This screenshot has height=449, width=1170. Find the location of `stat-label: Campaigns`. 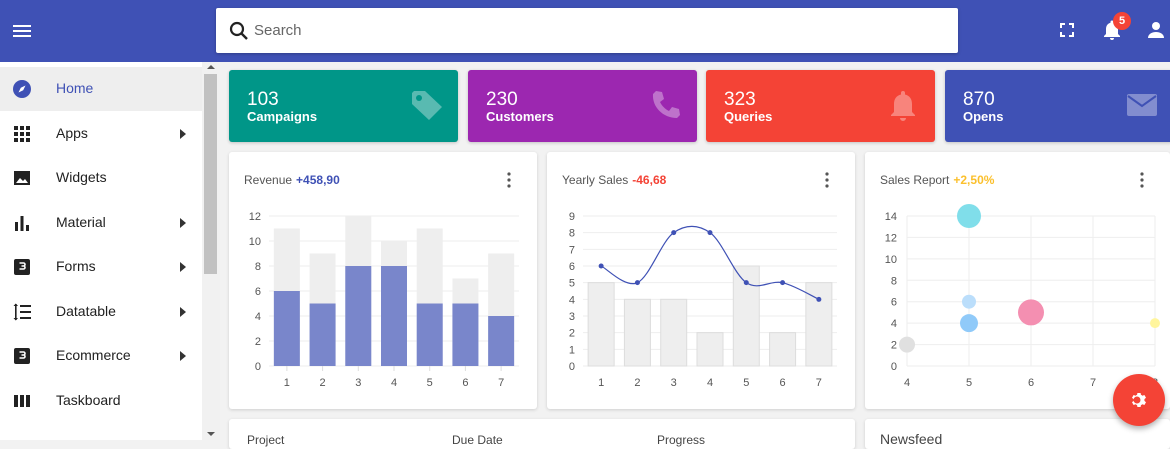

stat-label: Campaigns is located at coordinates (282, 116).